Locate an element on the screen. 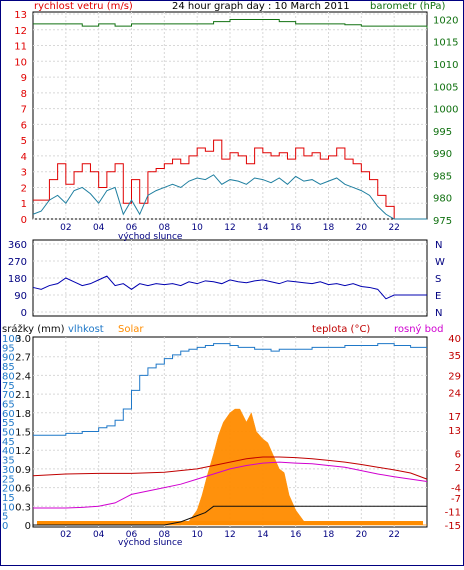 The image size is (464, 570). panel-2-left-tick: 180 is located at coordinates (17, 279).